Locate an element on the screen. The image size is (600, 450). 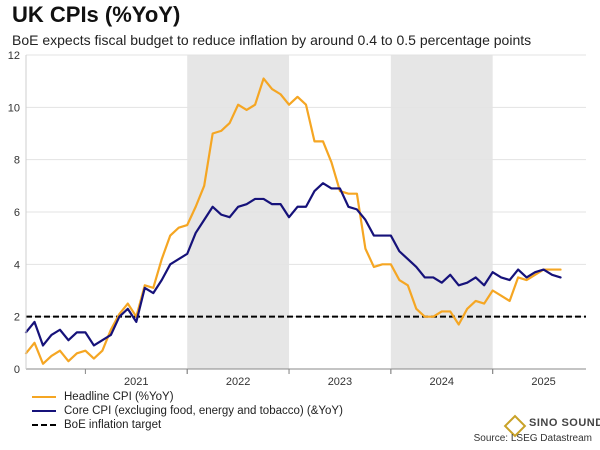
x-tick-label: 2023 is located at coordinates (340, 382).